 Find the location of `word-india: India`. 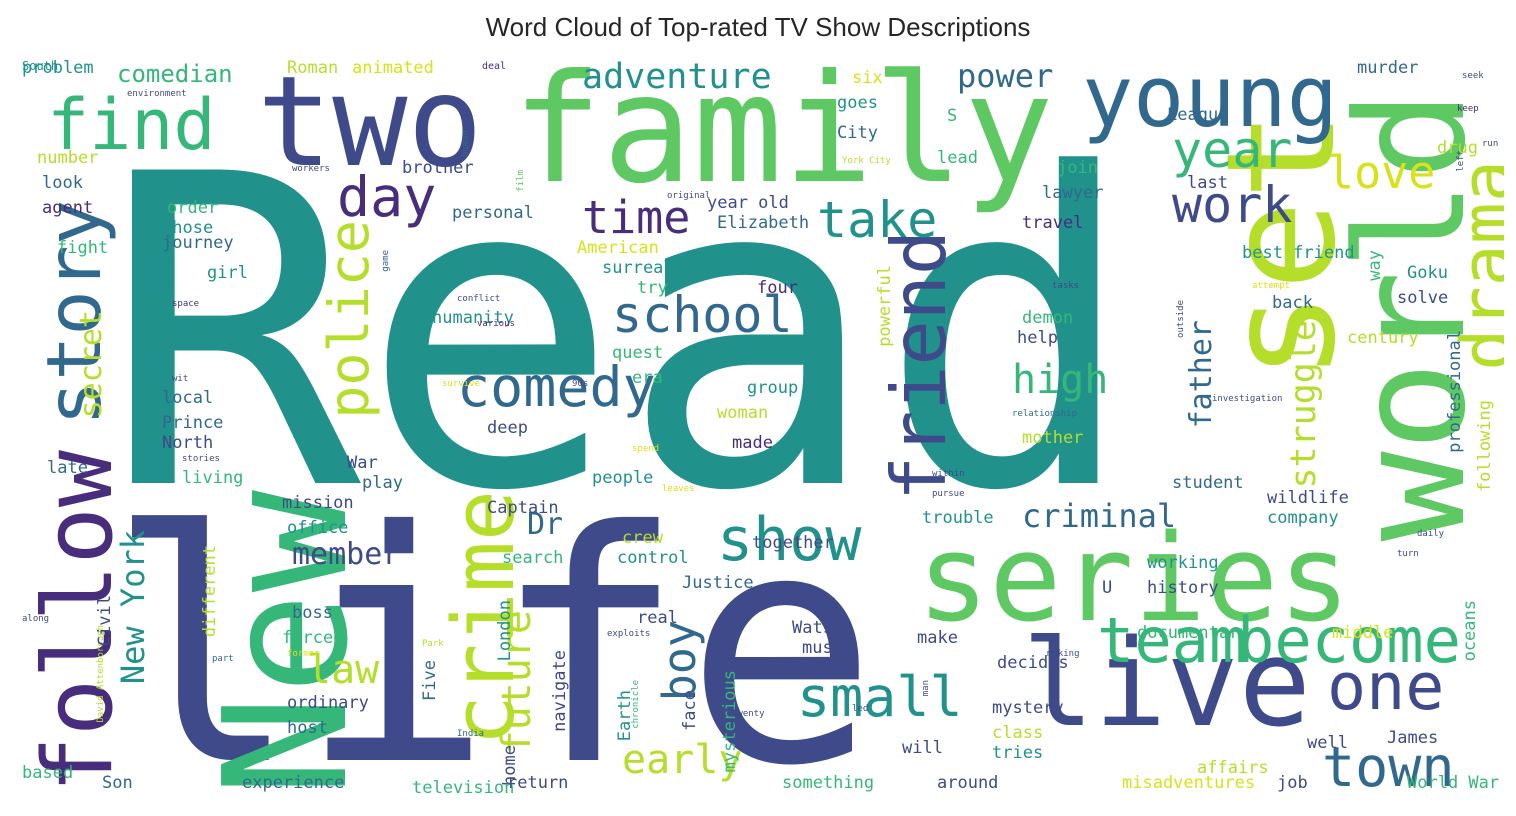

word-india: India is located at coordinates (471, 734).